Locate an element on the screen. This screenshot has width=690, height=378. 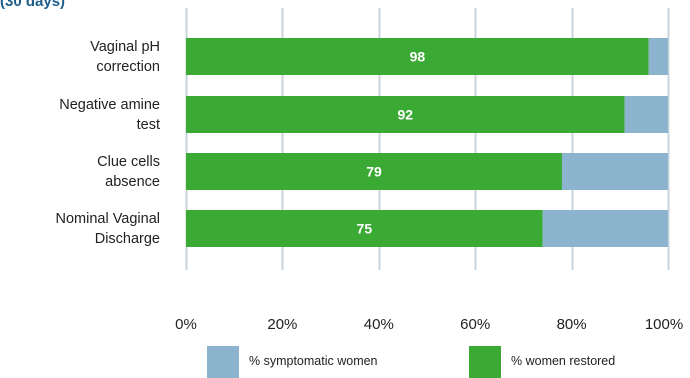
category-label-line: absence is located at coordinates (132, 181).